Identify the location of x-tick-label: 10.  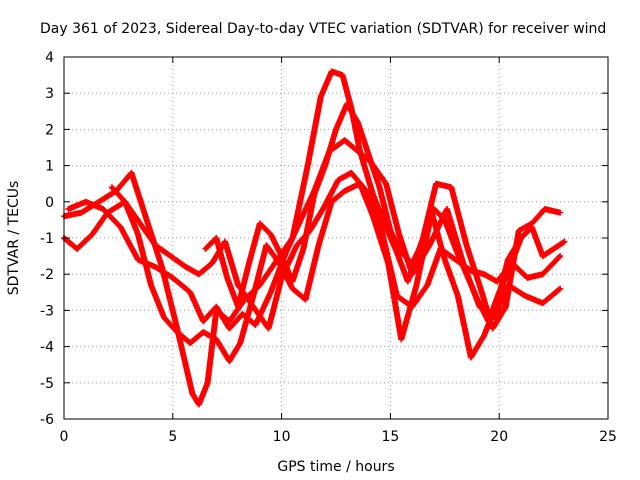
(282, 437).